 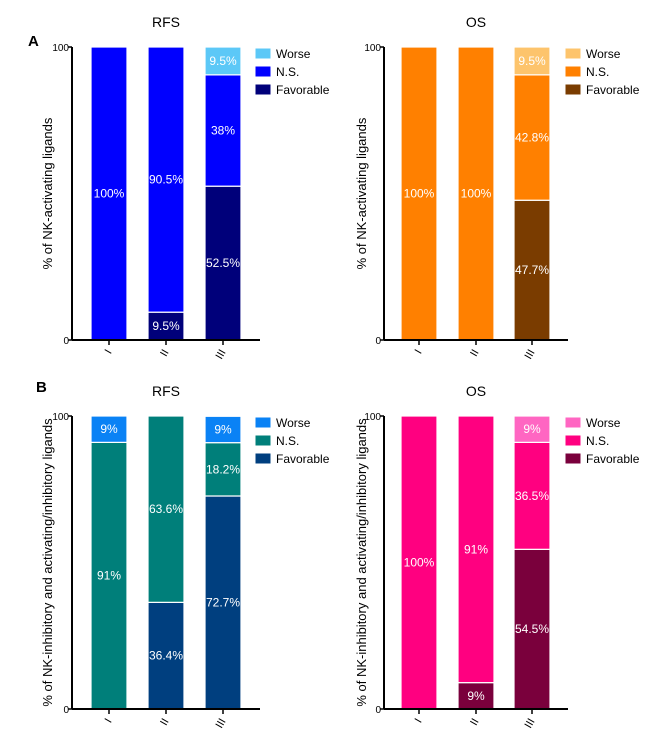 I want to click on data-label: 90.5%, so click(x=166, y=180).